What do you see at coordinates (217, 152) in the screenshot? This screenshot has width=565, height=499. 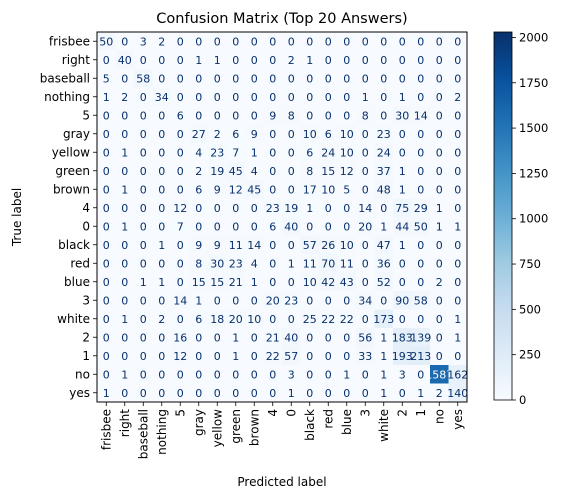 I see `cell-value: 23` at bounding box center [217, 152].